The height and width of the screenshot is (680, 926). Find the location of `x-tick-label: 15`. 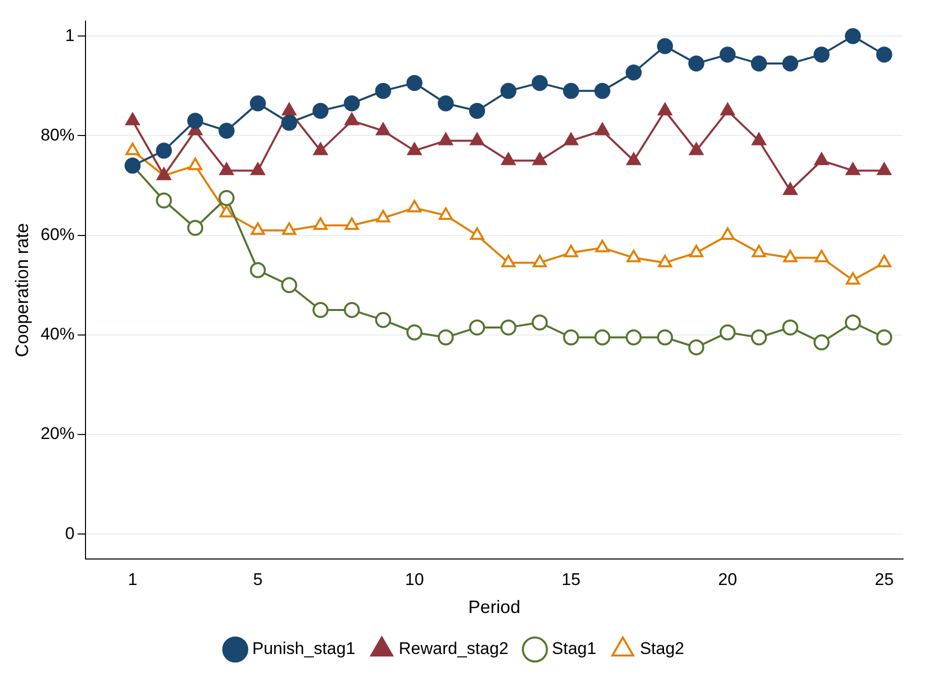

x-tick-label: 15 is located at coordinates (571, 579).